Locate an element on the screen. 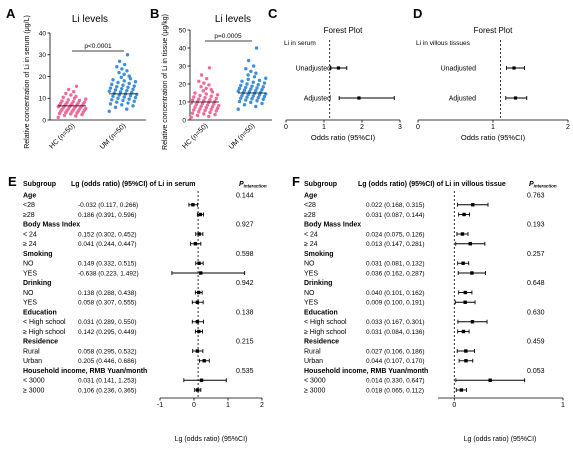 The image size is (573, 457). interaction-p-value: 0.598 is located at coordinates (245, 254).